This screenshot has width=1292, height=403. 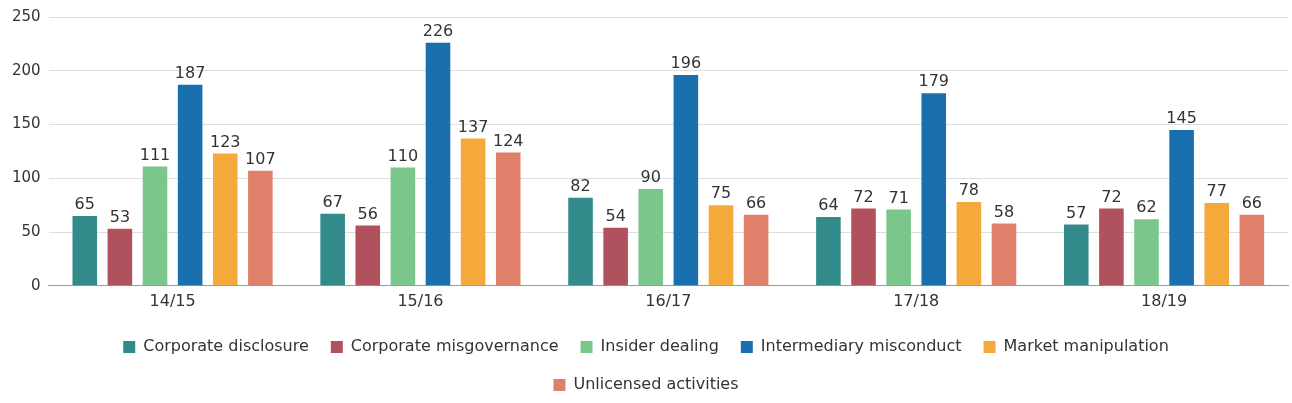 I want to click on data-label: 77, so click(x=1216, y=191).